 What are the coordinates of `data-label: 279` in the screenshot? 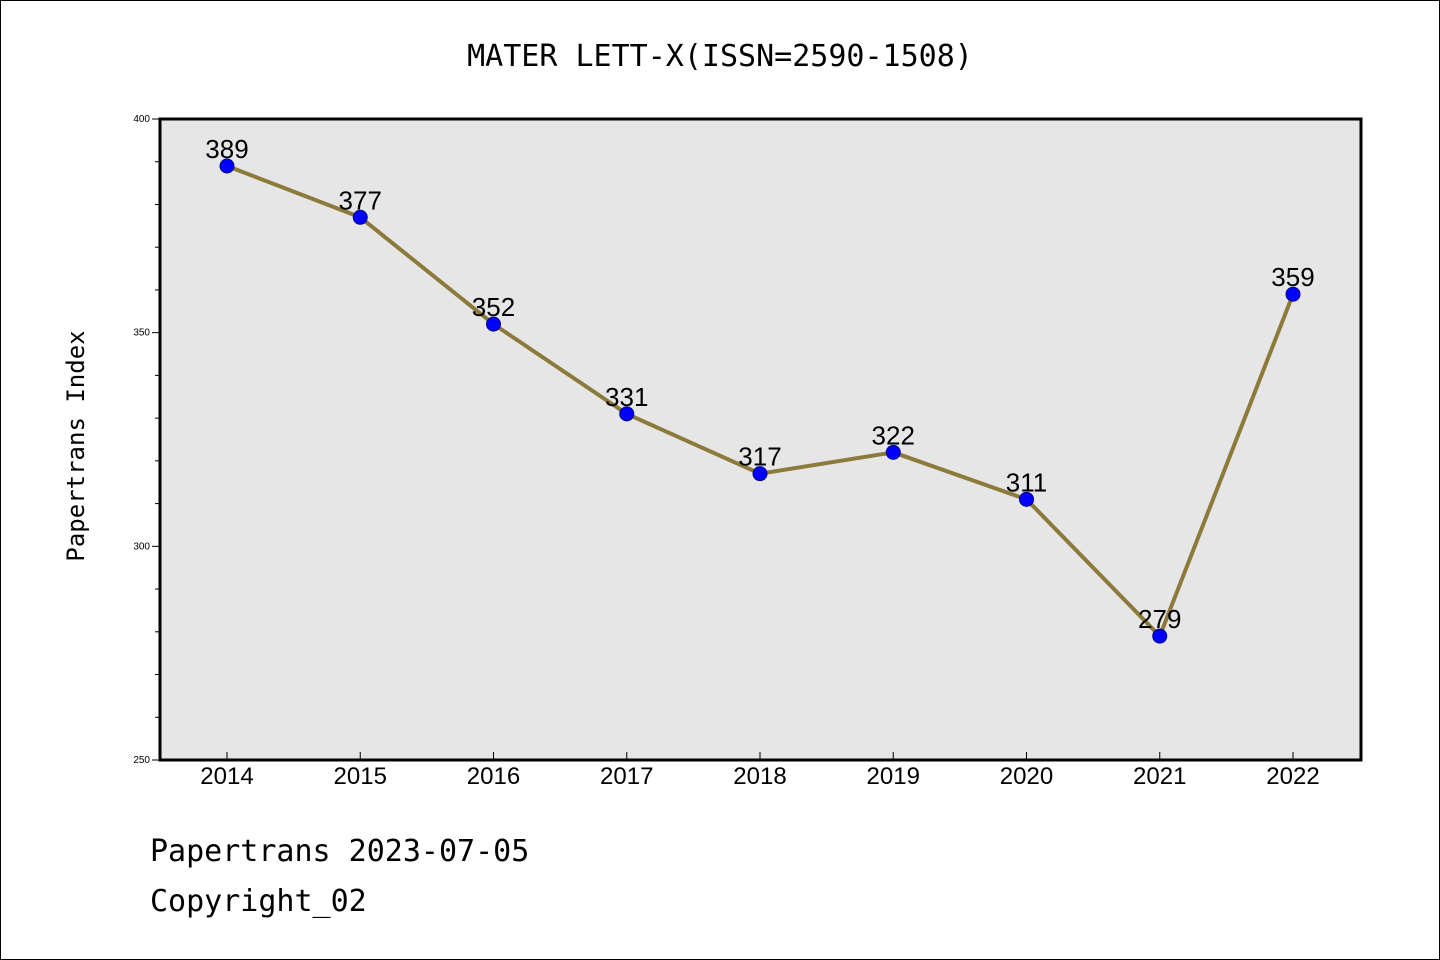 It's located at (1159, 619).